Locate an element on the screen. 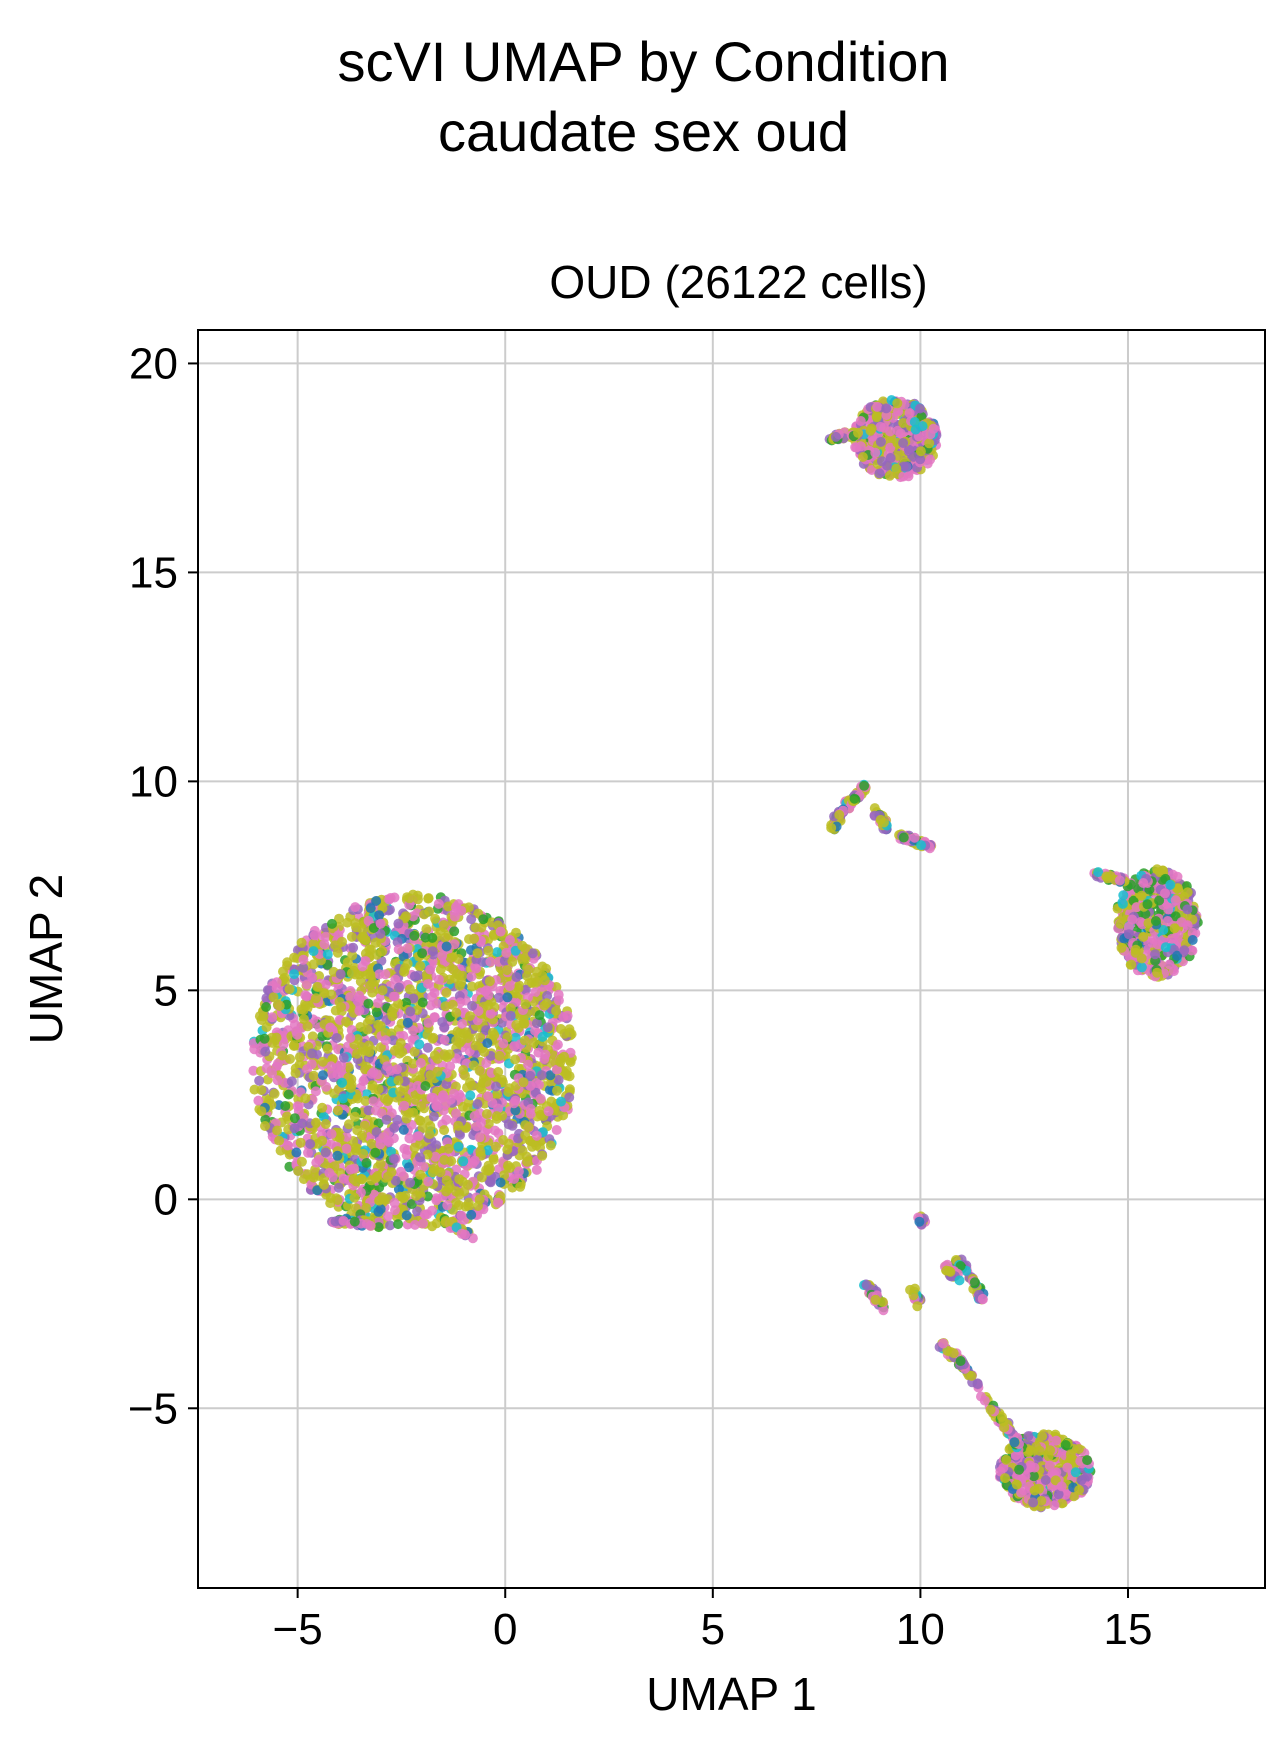 This screenshot has width=1287, height=1761. y-axis-label: UMAP 2 is located at coordinates (46, 959).